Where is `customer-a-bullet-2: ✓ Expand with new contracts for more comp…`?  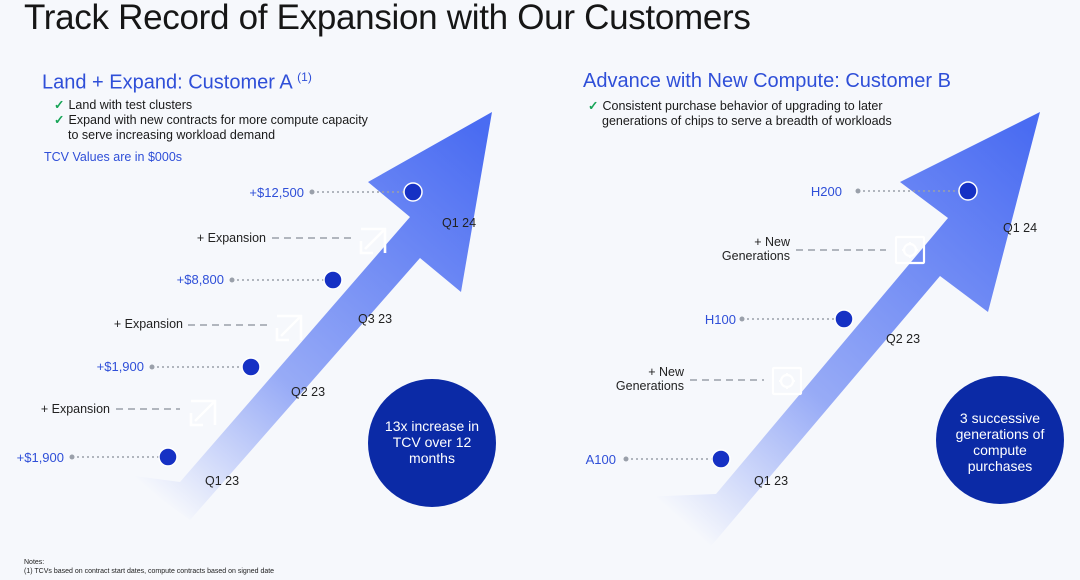
customer-a-bullet-2: ✓ Expand with new contracts for more comp… is located at coordinates (211, 128).